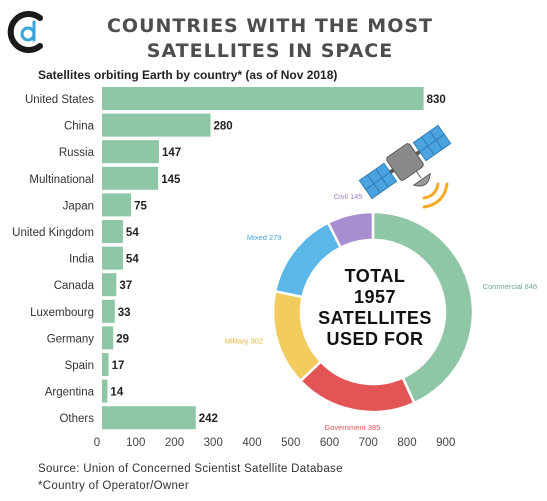 This screenshot has height=501, width=547. I want to click on category-label: Argentina, so click(70, 393).